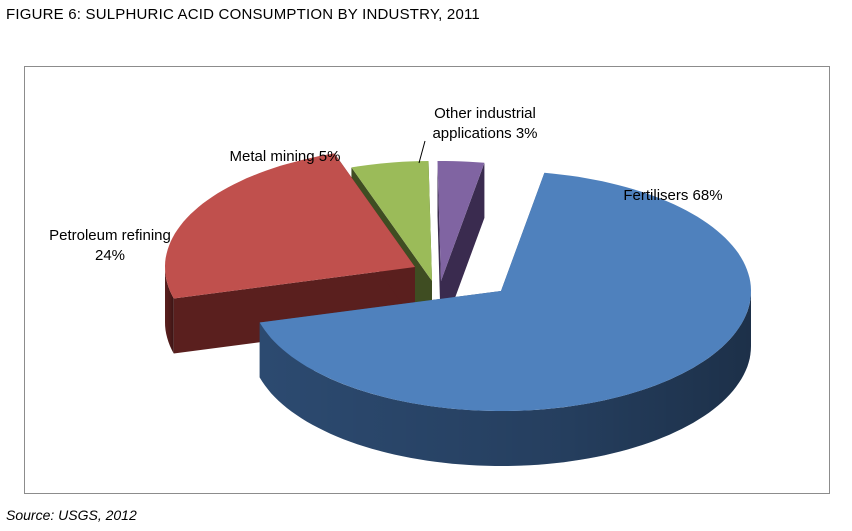 The image size is (852, 531). What do you see at coordinates (484, 123) in the screenshot?
I see `slice-label: Other industrial applications 3%` at bounding box center [484, 123].